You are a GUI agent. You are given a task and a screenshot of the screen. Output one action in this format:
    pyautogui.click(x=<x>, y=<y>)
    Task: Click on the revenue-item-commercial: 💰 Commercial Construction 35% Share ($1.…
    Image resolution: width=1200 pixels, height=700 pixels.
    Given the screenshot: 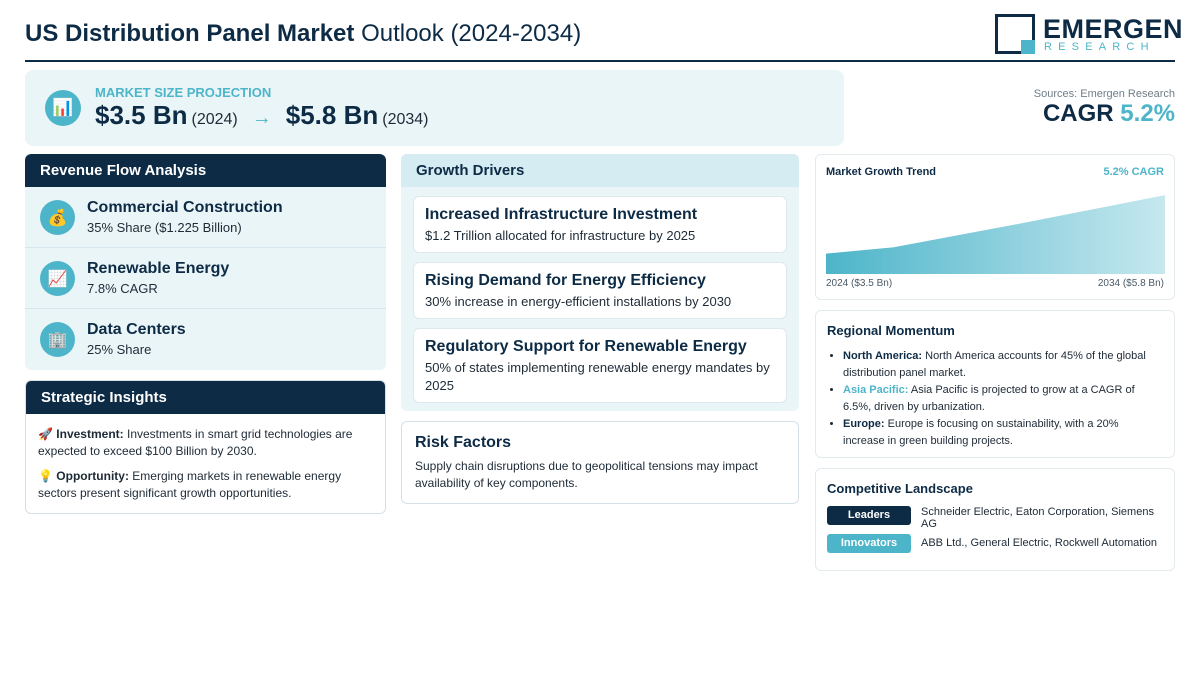 What is the action you would take?
    pyautogui.click(x=205, y=217)
    